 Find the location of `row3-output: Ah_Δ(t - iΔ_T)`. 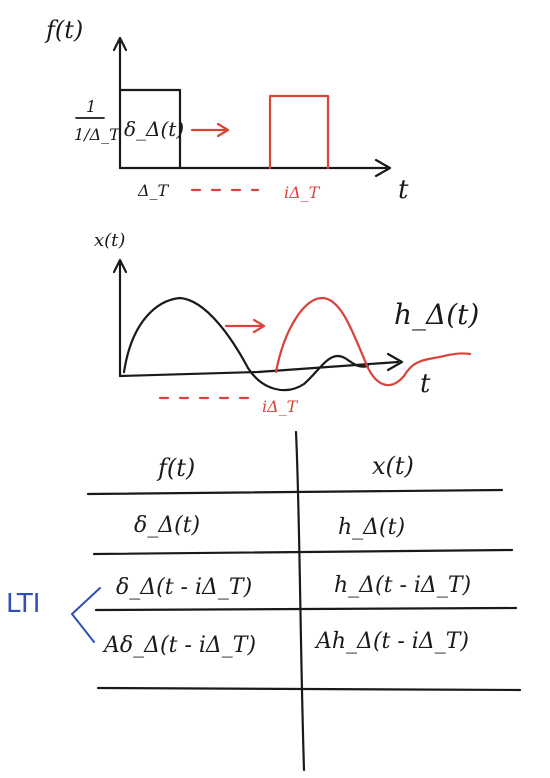

row3-output: Ah_Δ(t - iΔ_T) is located at coordinates (391, 641).